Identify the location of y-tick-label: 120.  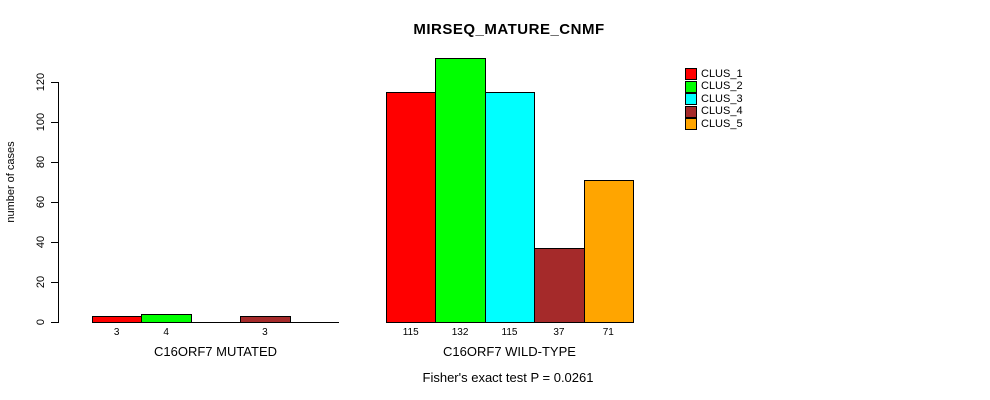
(41, 82).